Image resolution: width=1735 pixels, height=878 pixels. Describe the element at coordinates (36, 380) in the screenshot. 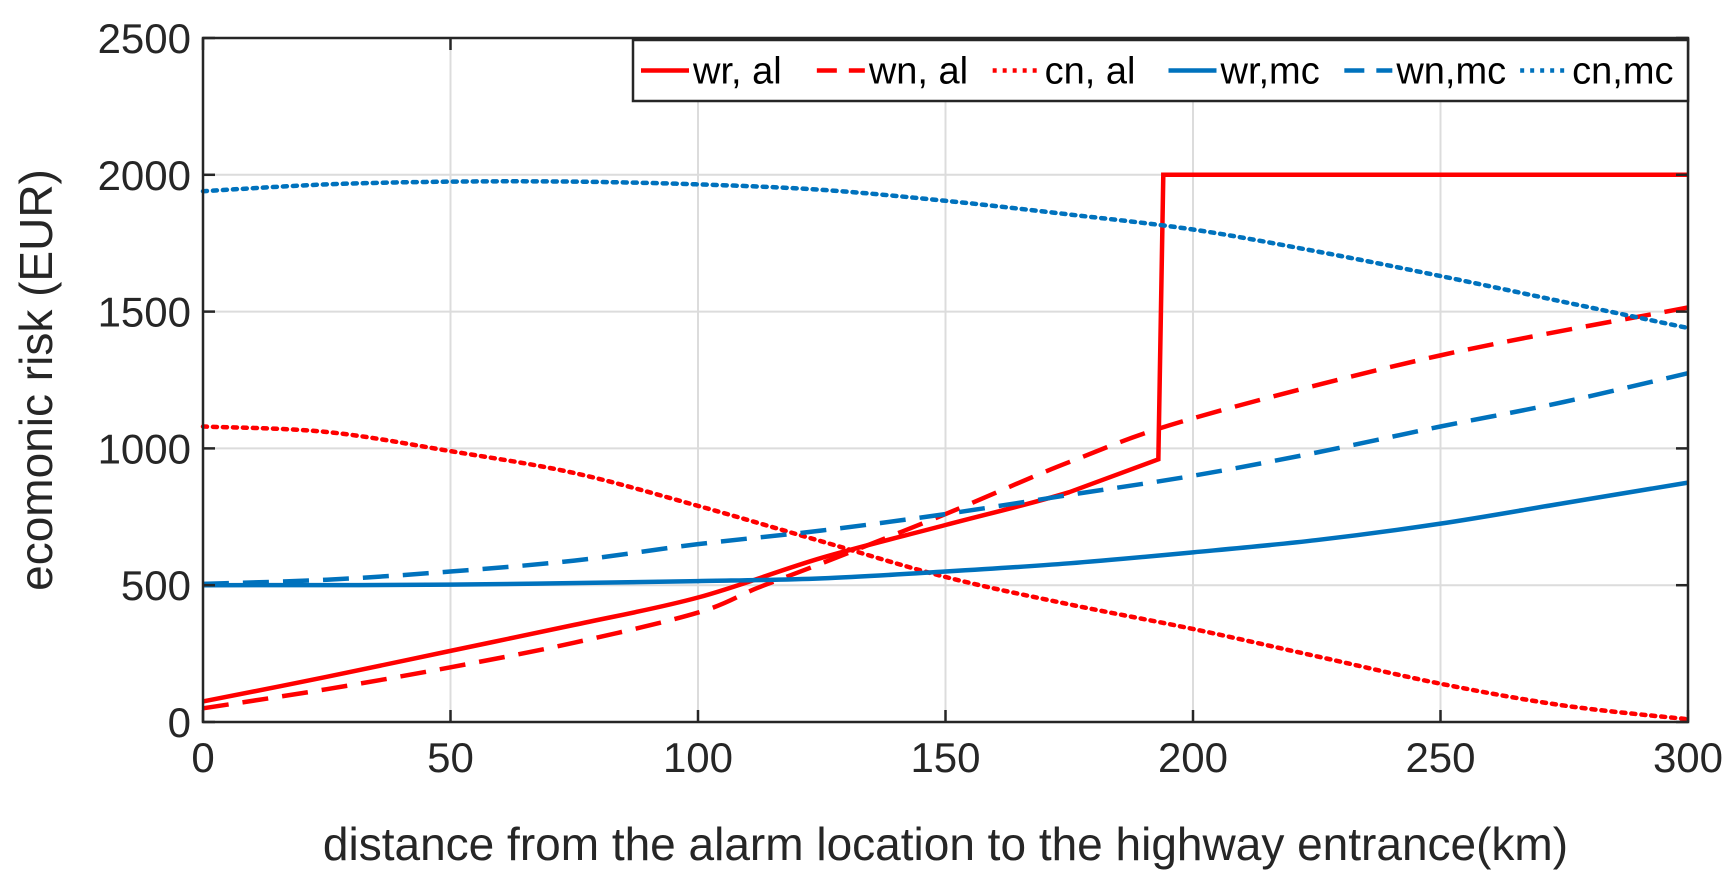

I see `y-axis-label: ecomonic risk (EUR)` at that location.